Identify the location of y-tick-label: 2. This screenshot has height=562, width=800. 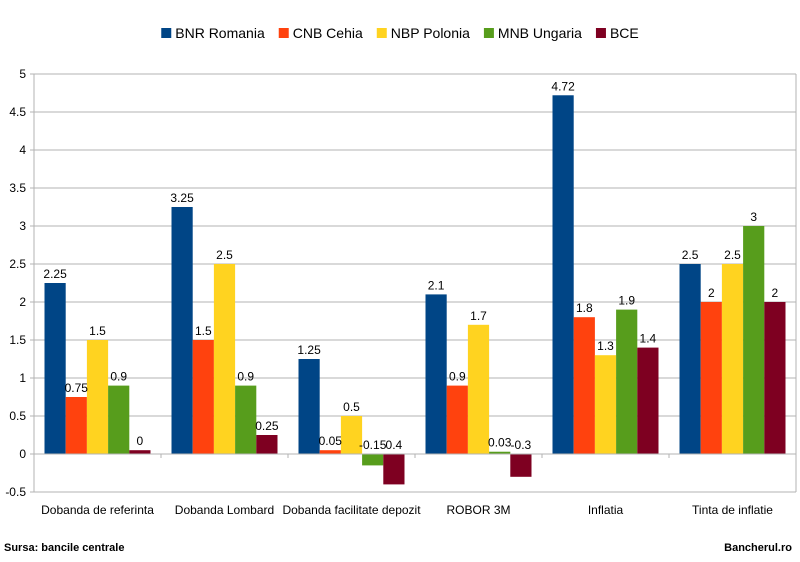
(22, 302).